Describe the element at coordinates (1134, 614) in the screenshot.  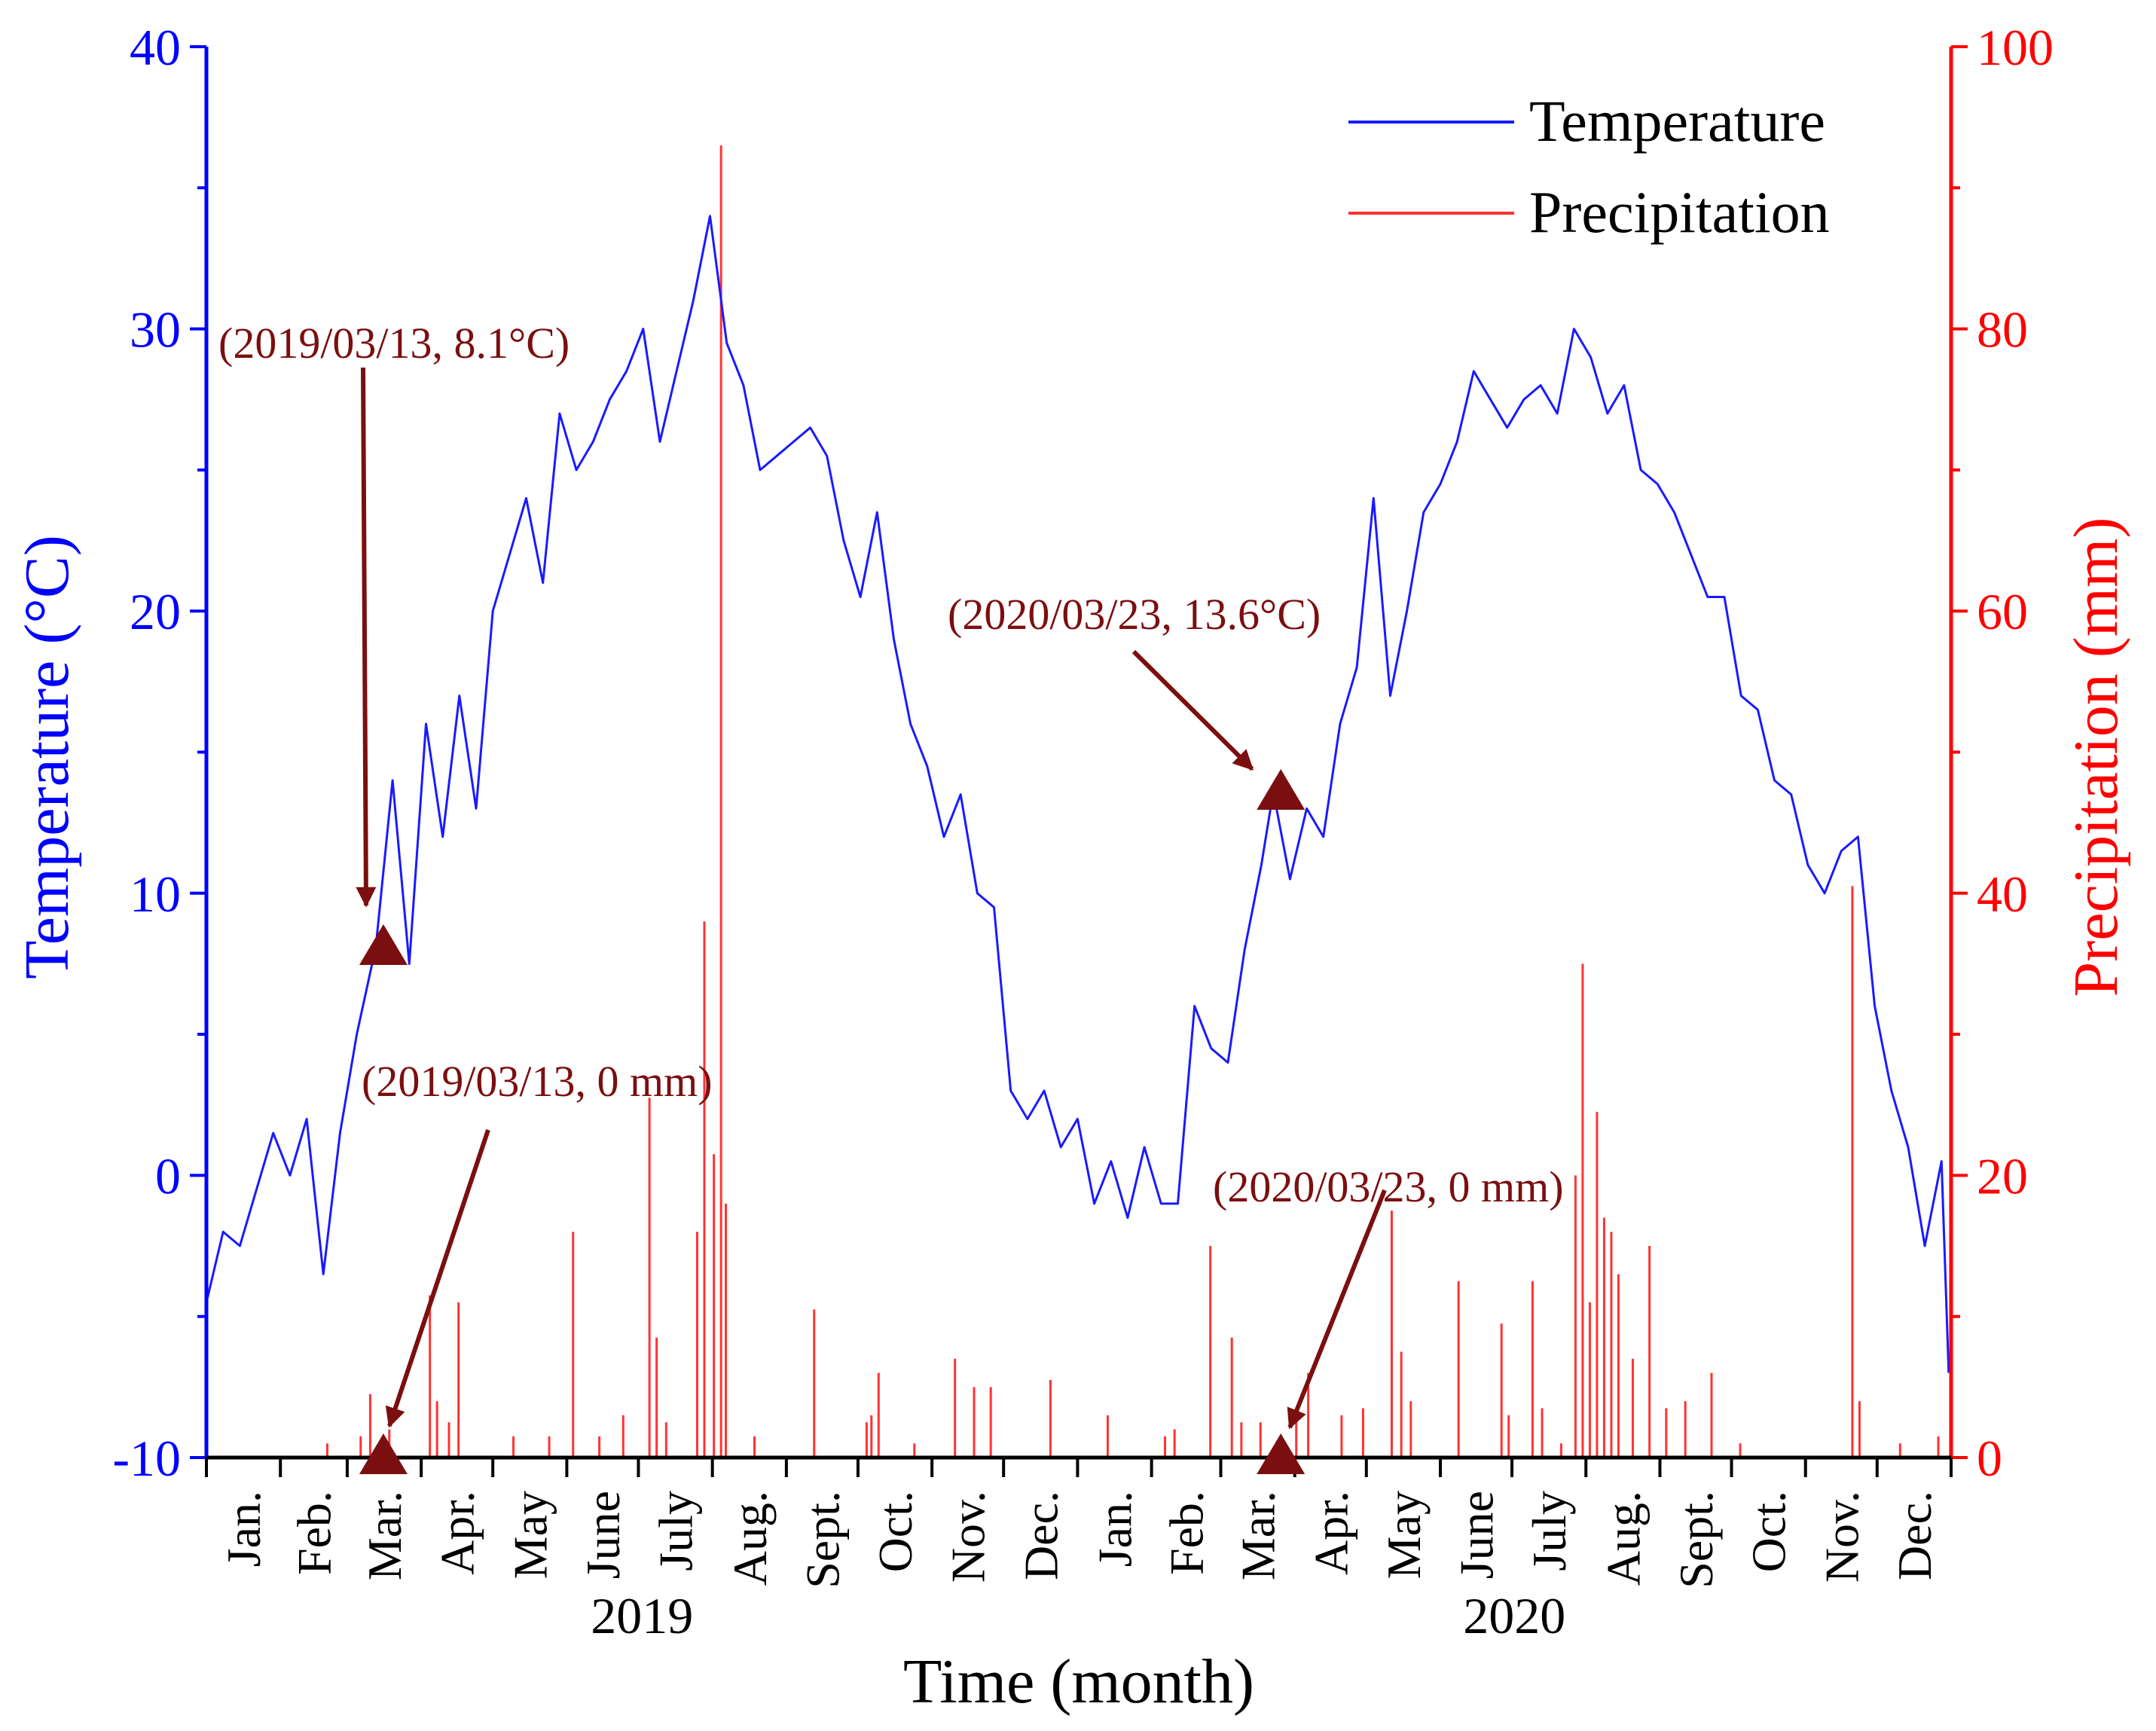
I see `annotation-label-2: (2020/03/23, 13.6°C)` at that location.